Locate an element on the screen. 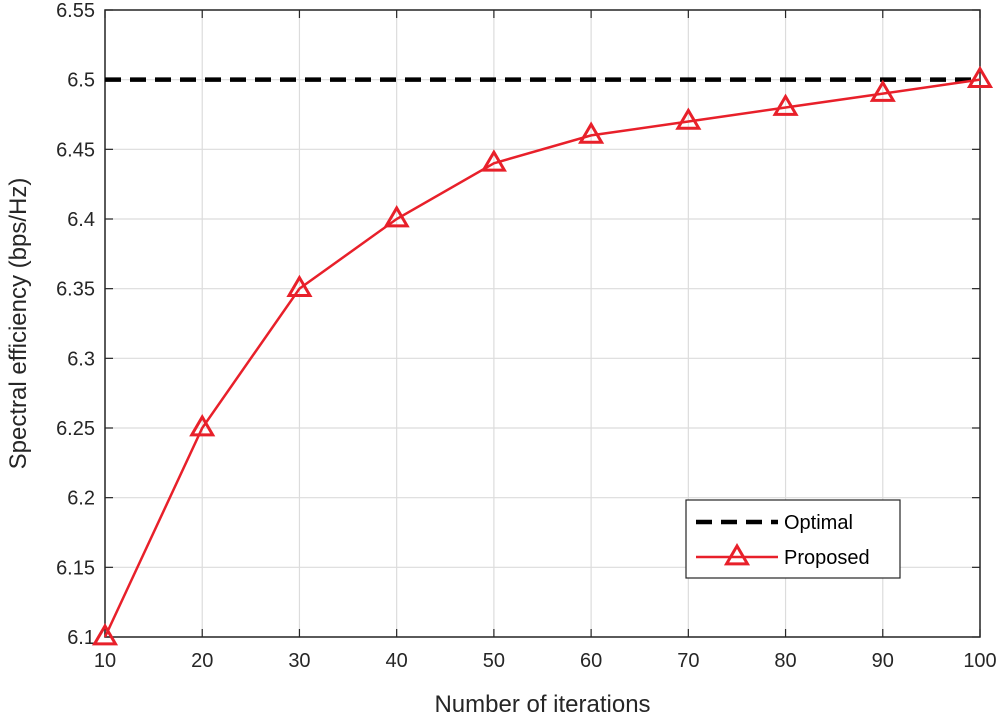  y-tick-label: 6.15 is located at coordinates (75, 568).